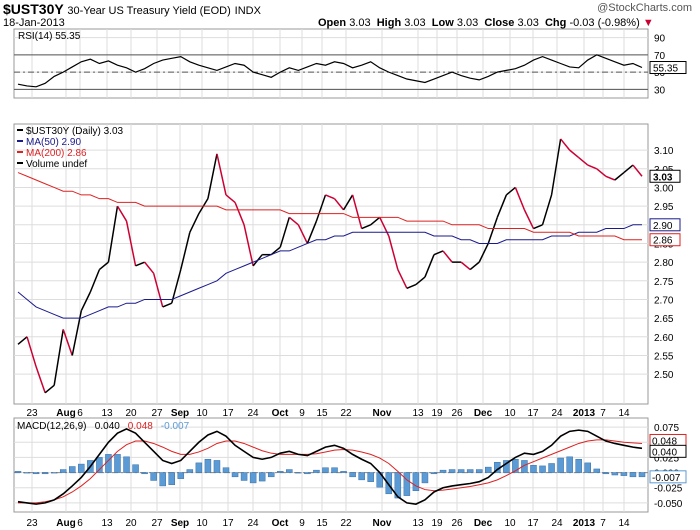 Image resolution: width=700 pixels, height=530 pixels. Describe the element at coordinates (330, 471) in the screenshot. I see `macd-signal-line` at that location.